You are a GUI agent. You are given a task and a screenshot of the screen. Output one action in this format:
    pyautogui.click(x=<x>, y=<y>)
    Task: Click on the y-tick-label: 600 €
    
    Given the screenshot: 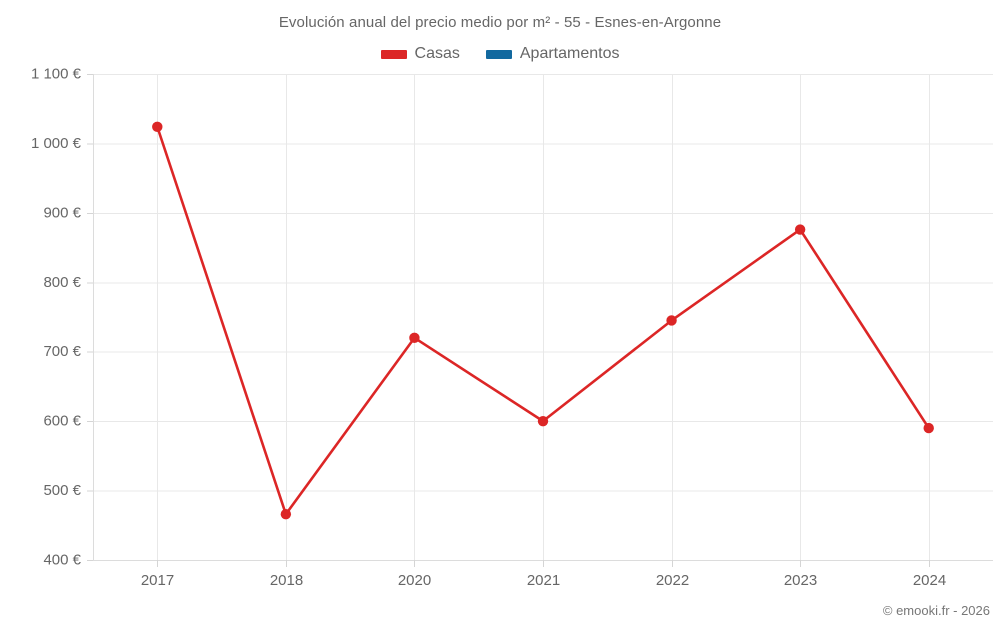 What is the action you would take?
    pyautogui.click(x=62, y=421)
    